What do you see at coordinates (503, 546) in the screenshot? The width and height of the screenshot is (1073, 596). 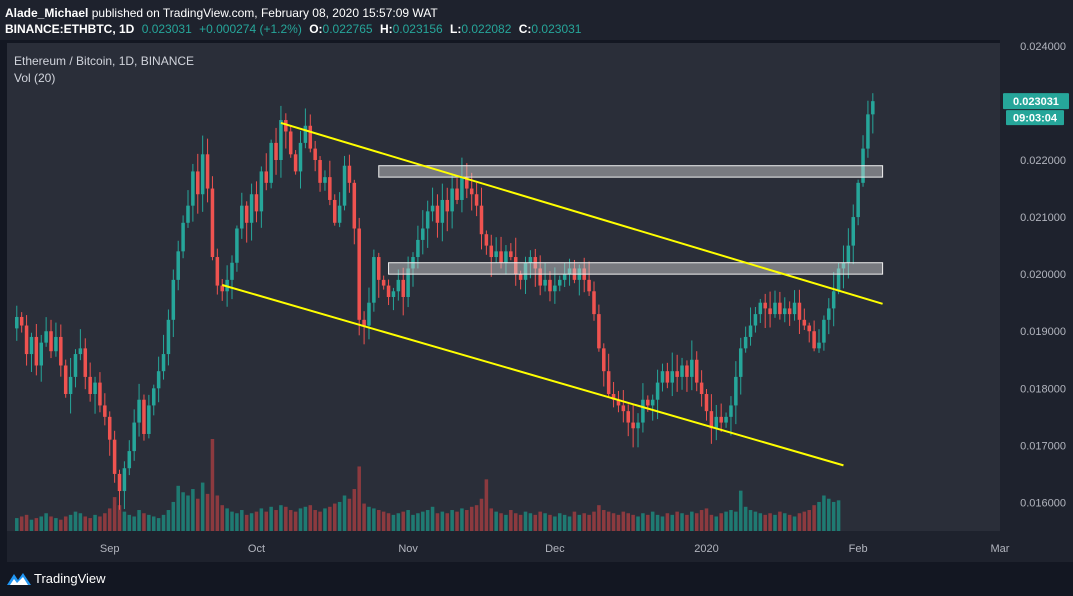 I see `time-axis` at bounding box center [503, 546].